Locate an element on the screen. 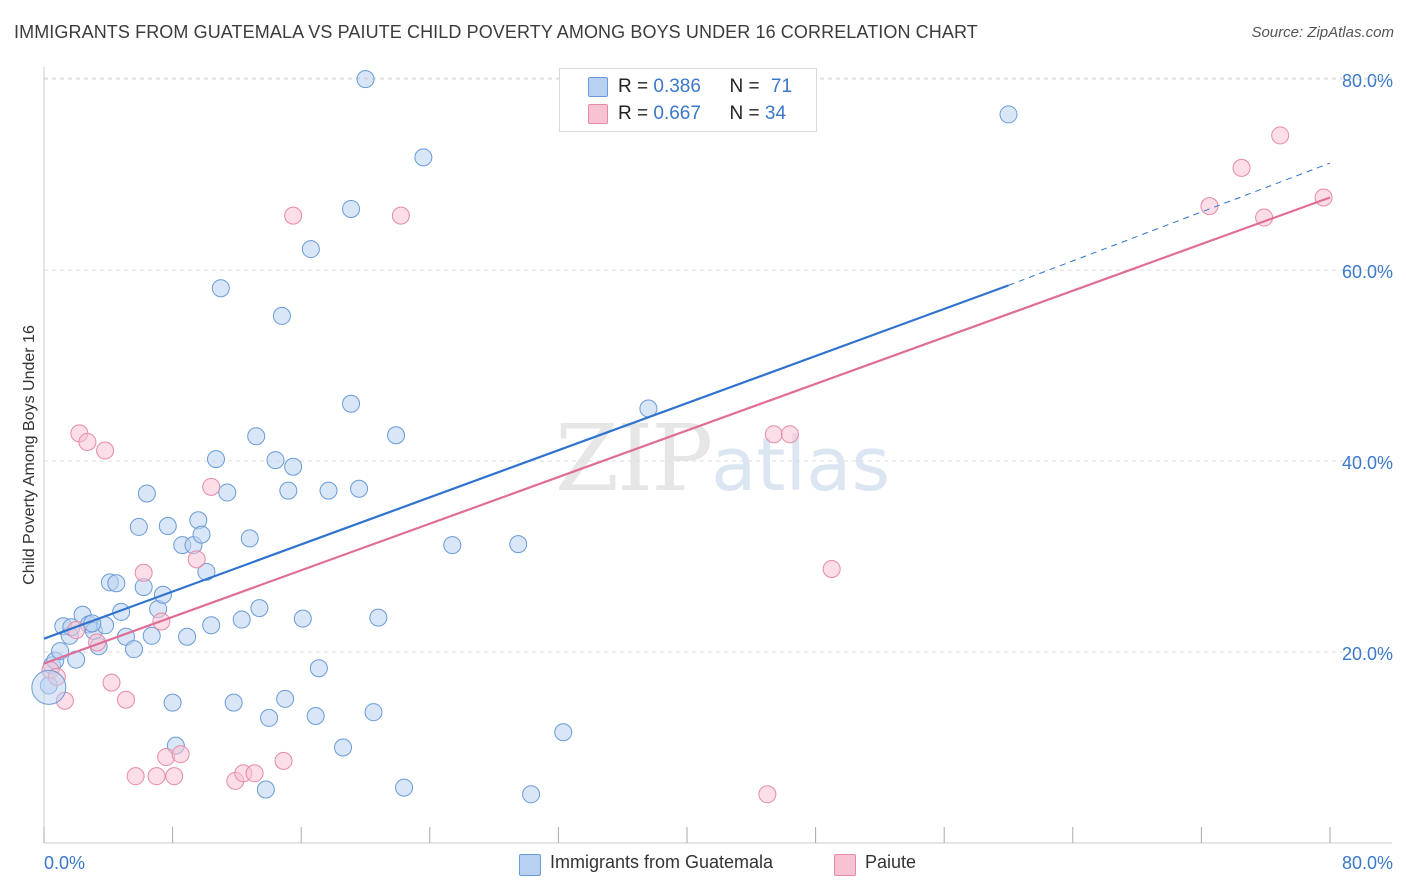 Image resolution: width=1406 pixels, height=892 pixels. r-value-guatemala: 0.386 is located at coordinates (677, 86).